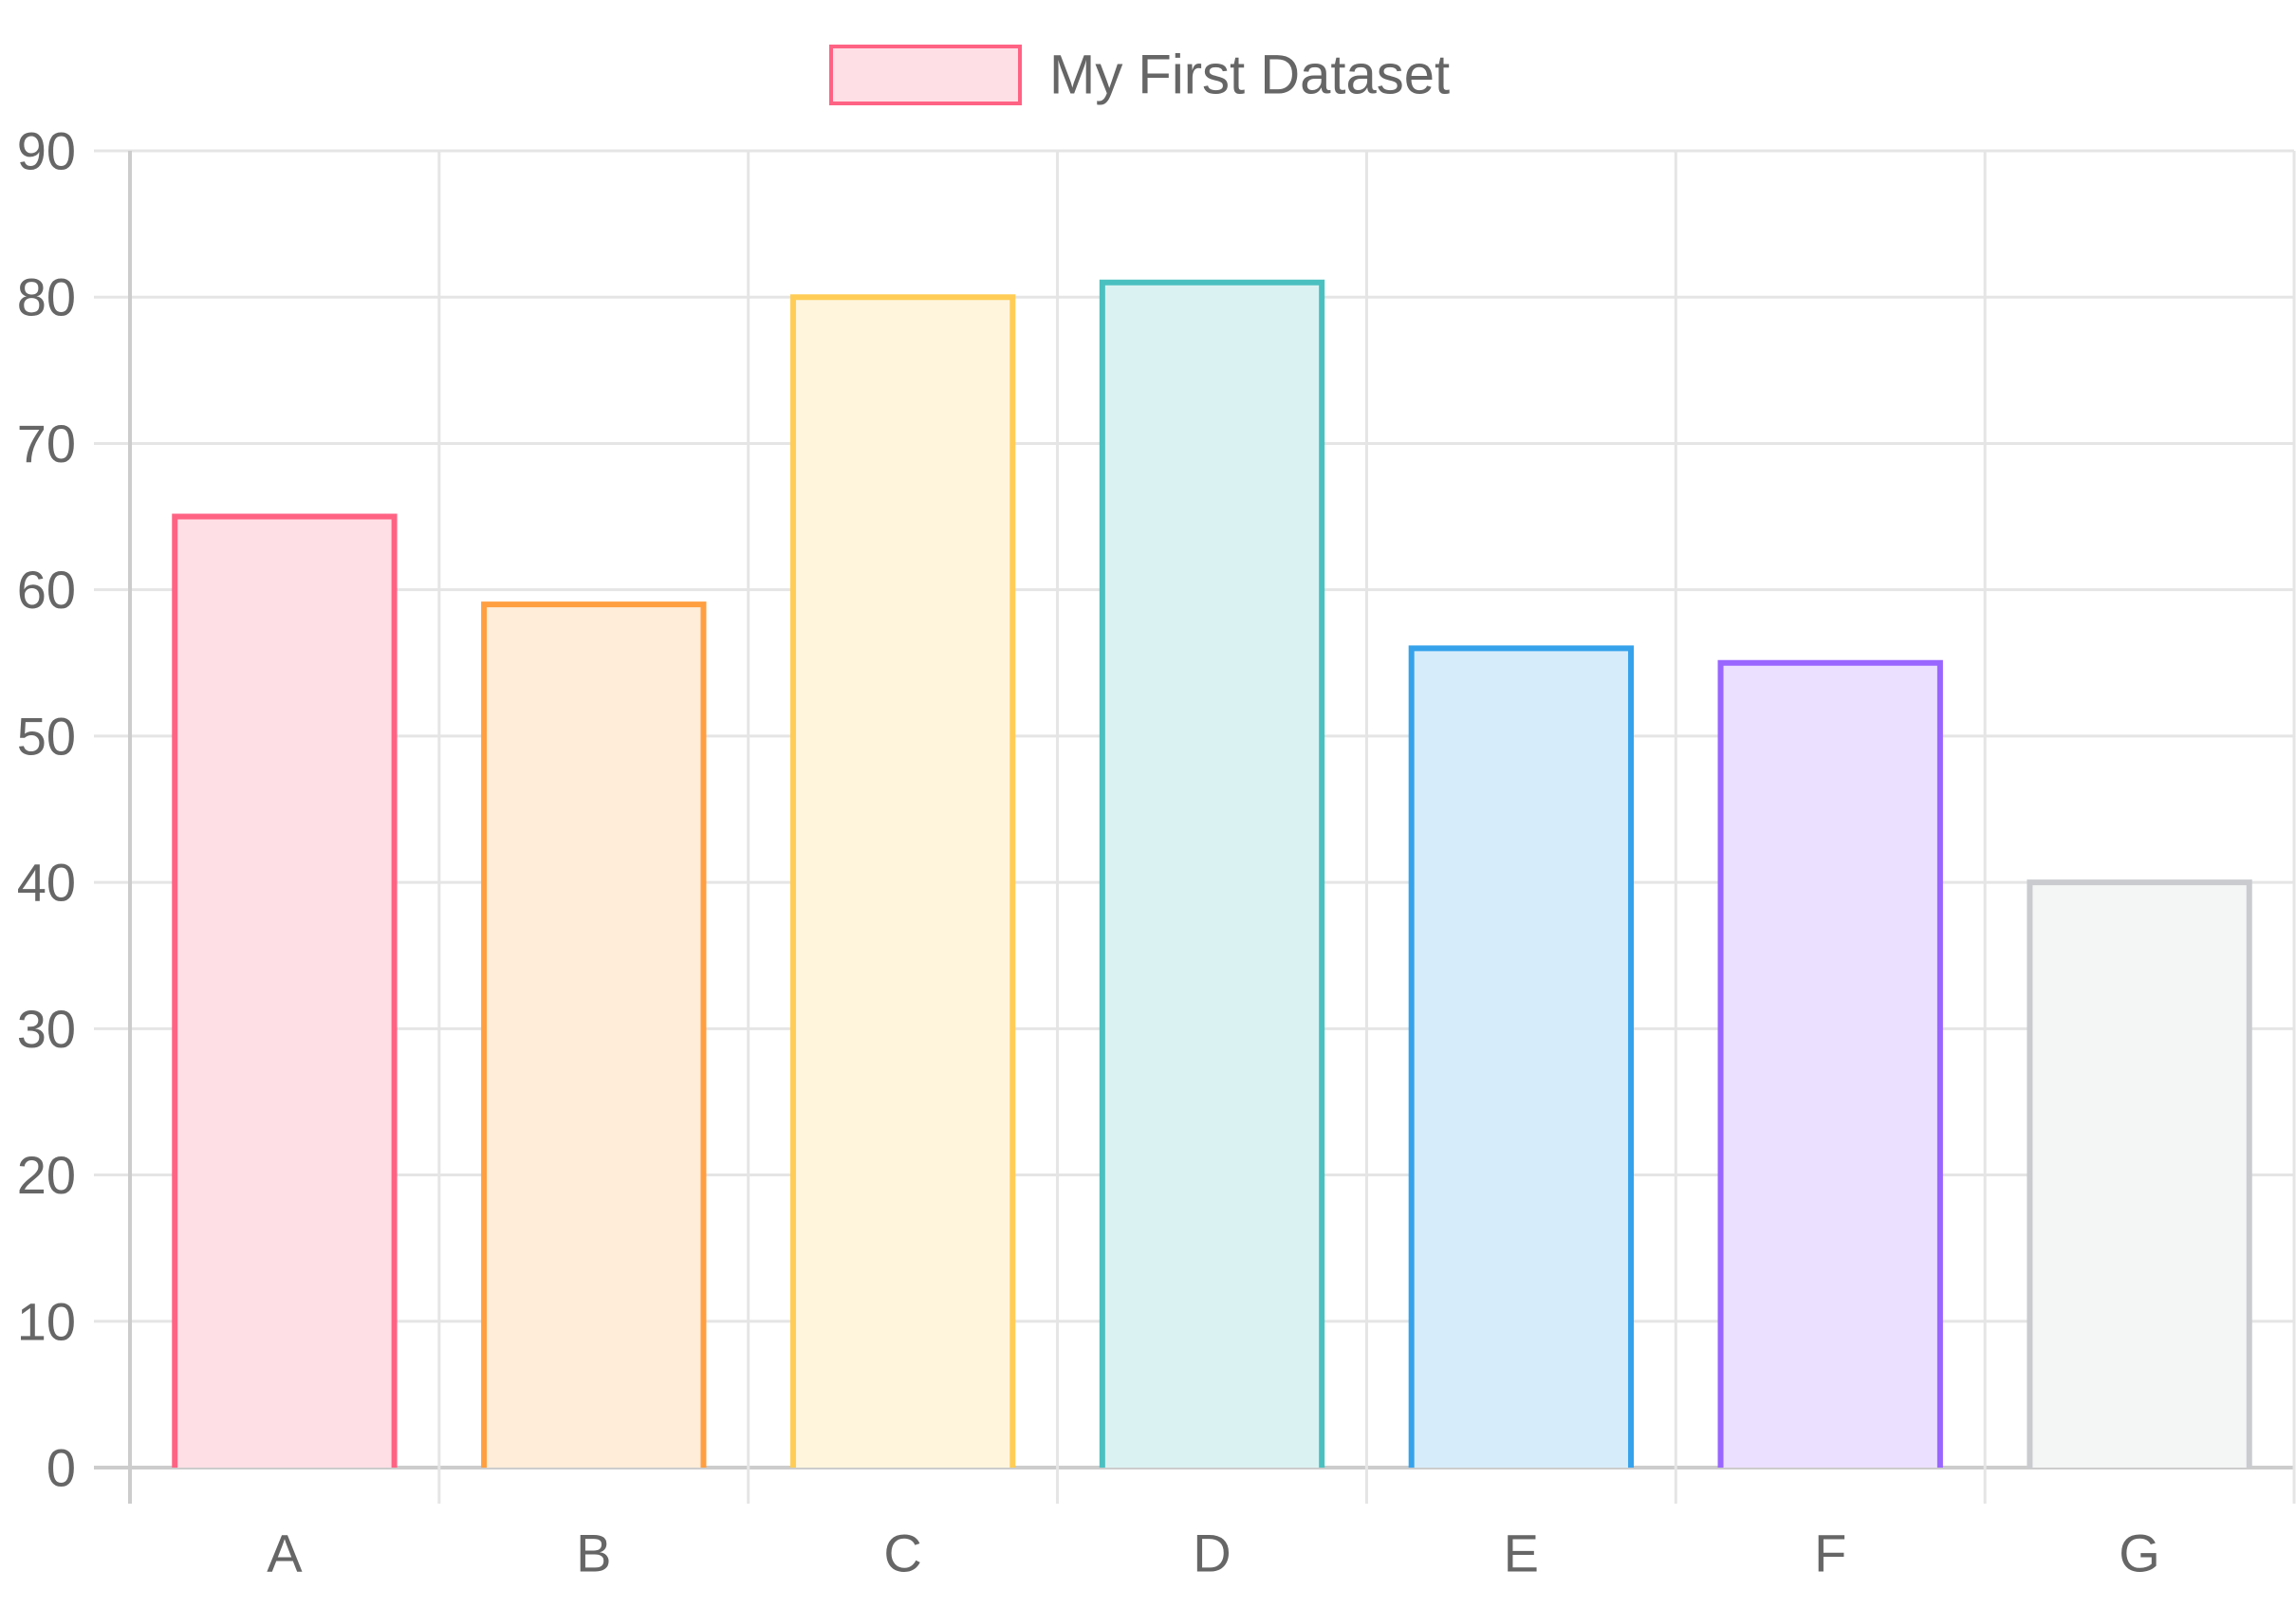 The image size is (2296, 1608). What do you see at coordinates (61, 1468) in the screenshot?
I see `y-tick-label: 0` at bounding box center [61, 1468].